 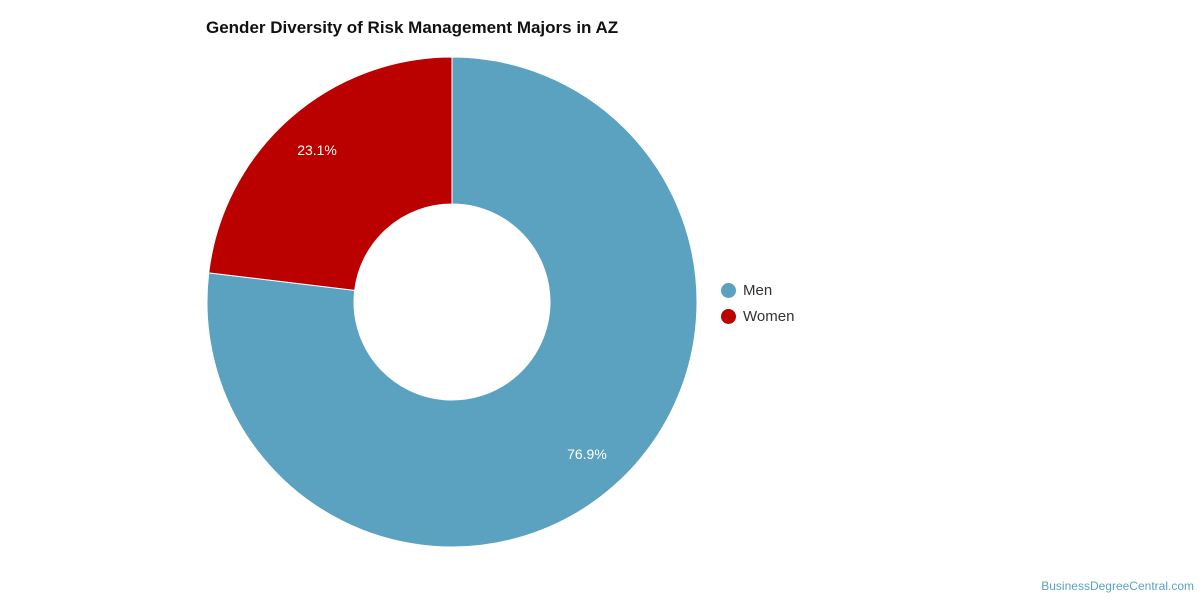 I want to click on legend-item-women: Women, so click(x=757, y=316).